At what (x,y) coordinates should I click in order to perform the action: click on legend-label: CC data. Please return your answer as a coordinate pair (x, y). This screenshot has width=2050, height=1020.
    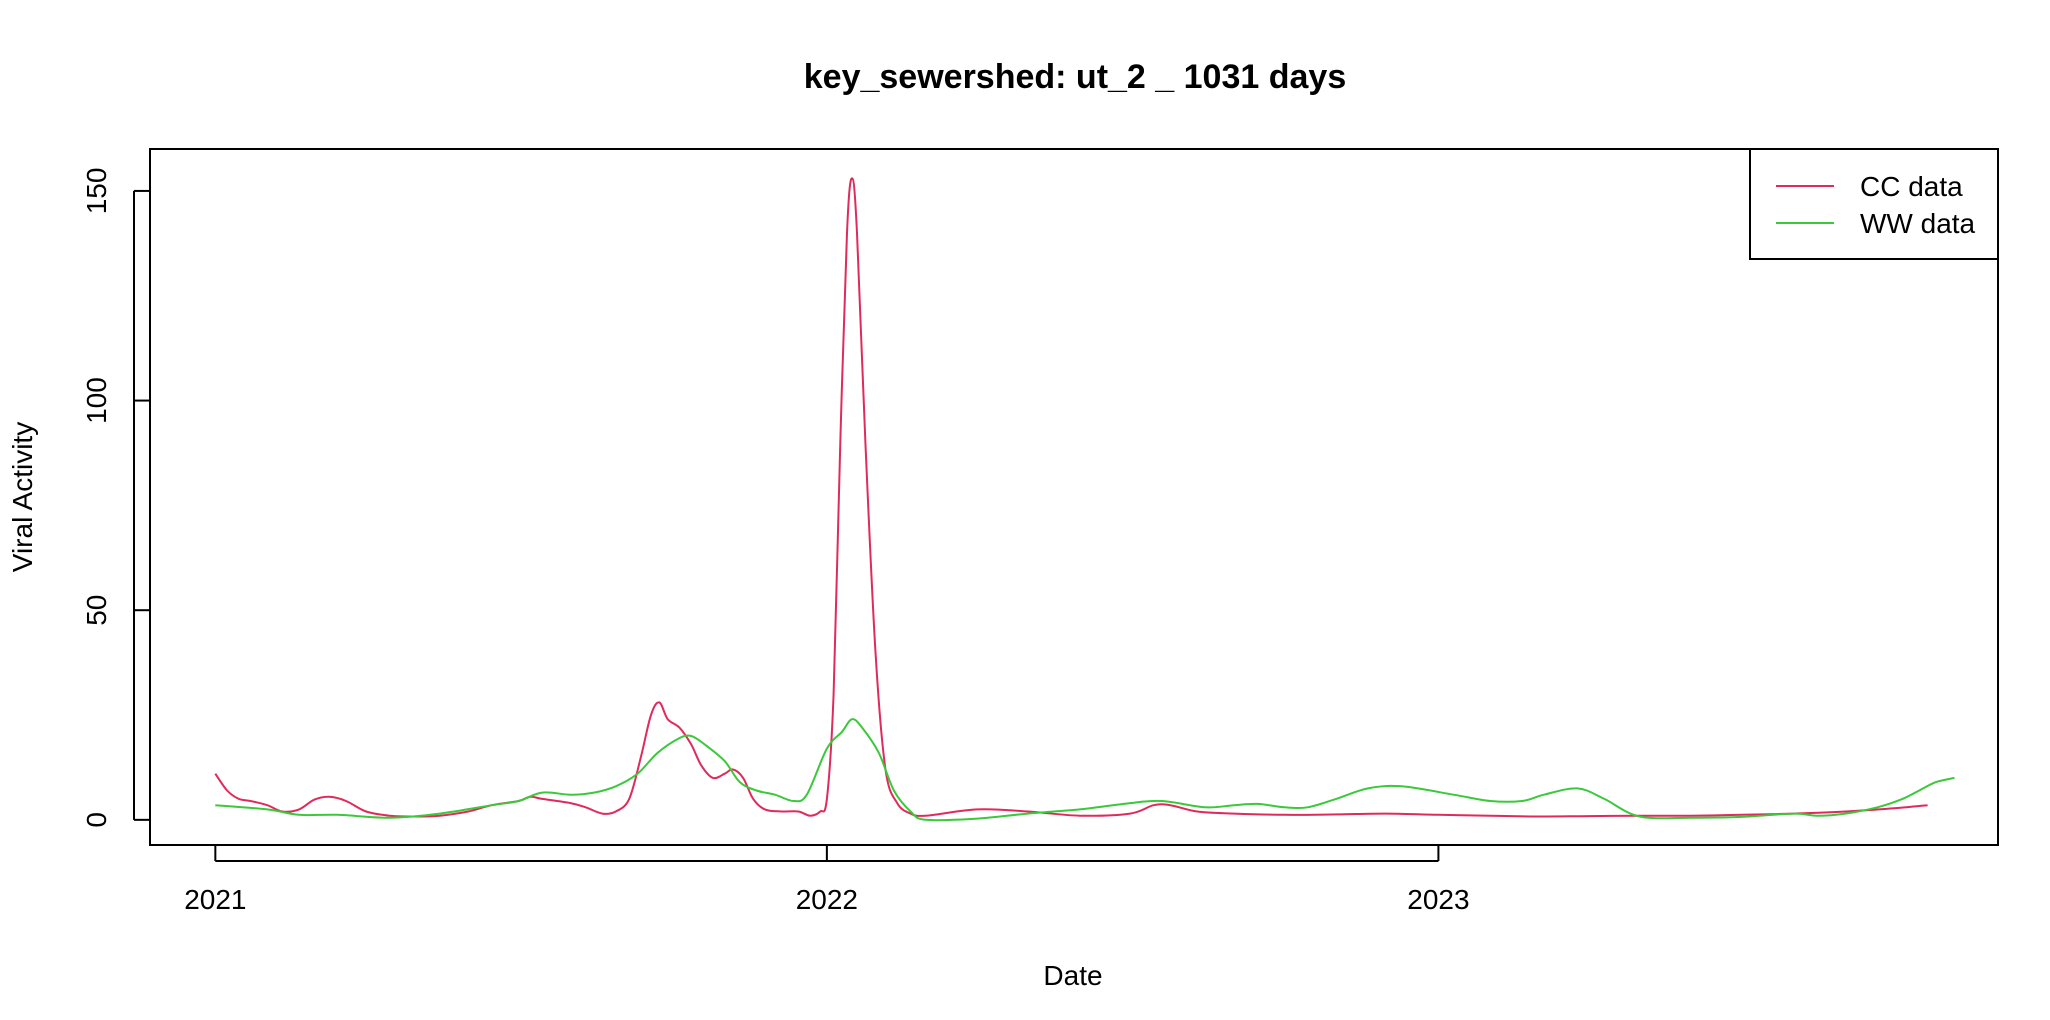
    Looking at the image, I should click on (1911, 186).